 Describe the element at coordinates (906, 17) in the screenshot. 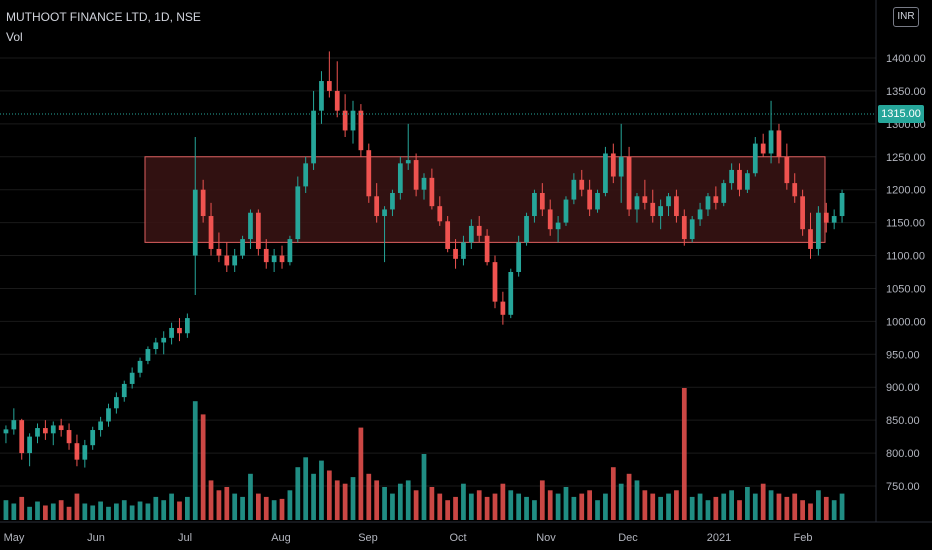

I see `currency-button: INR` at that location.